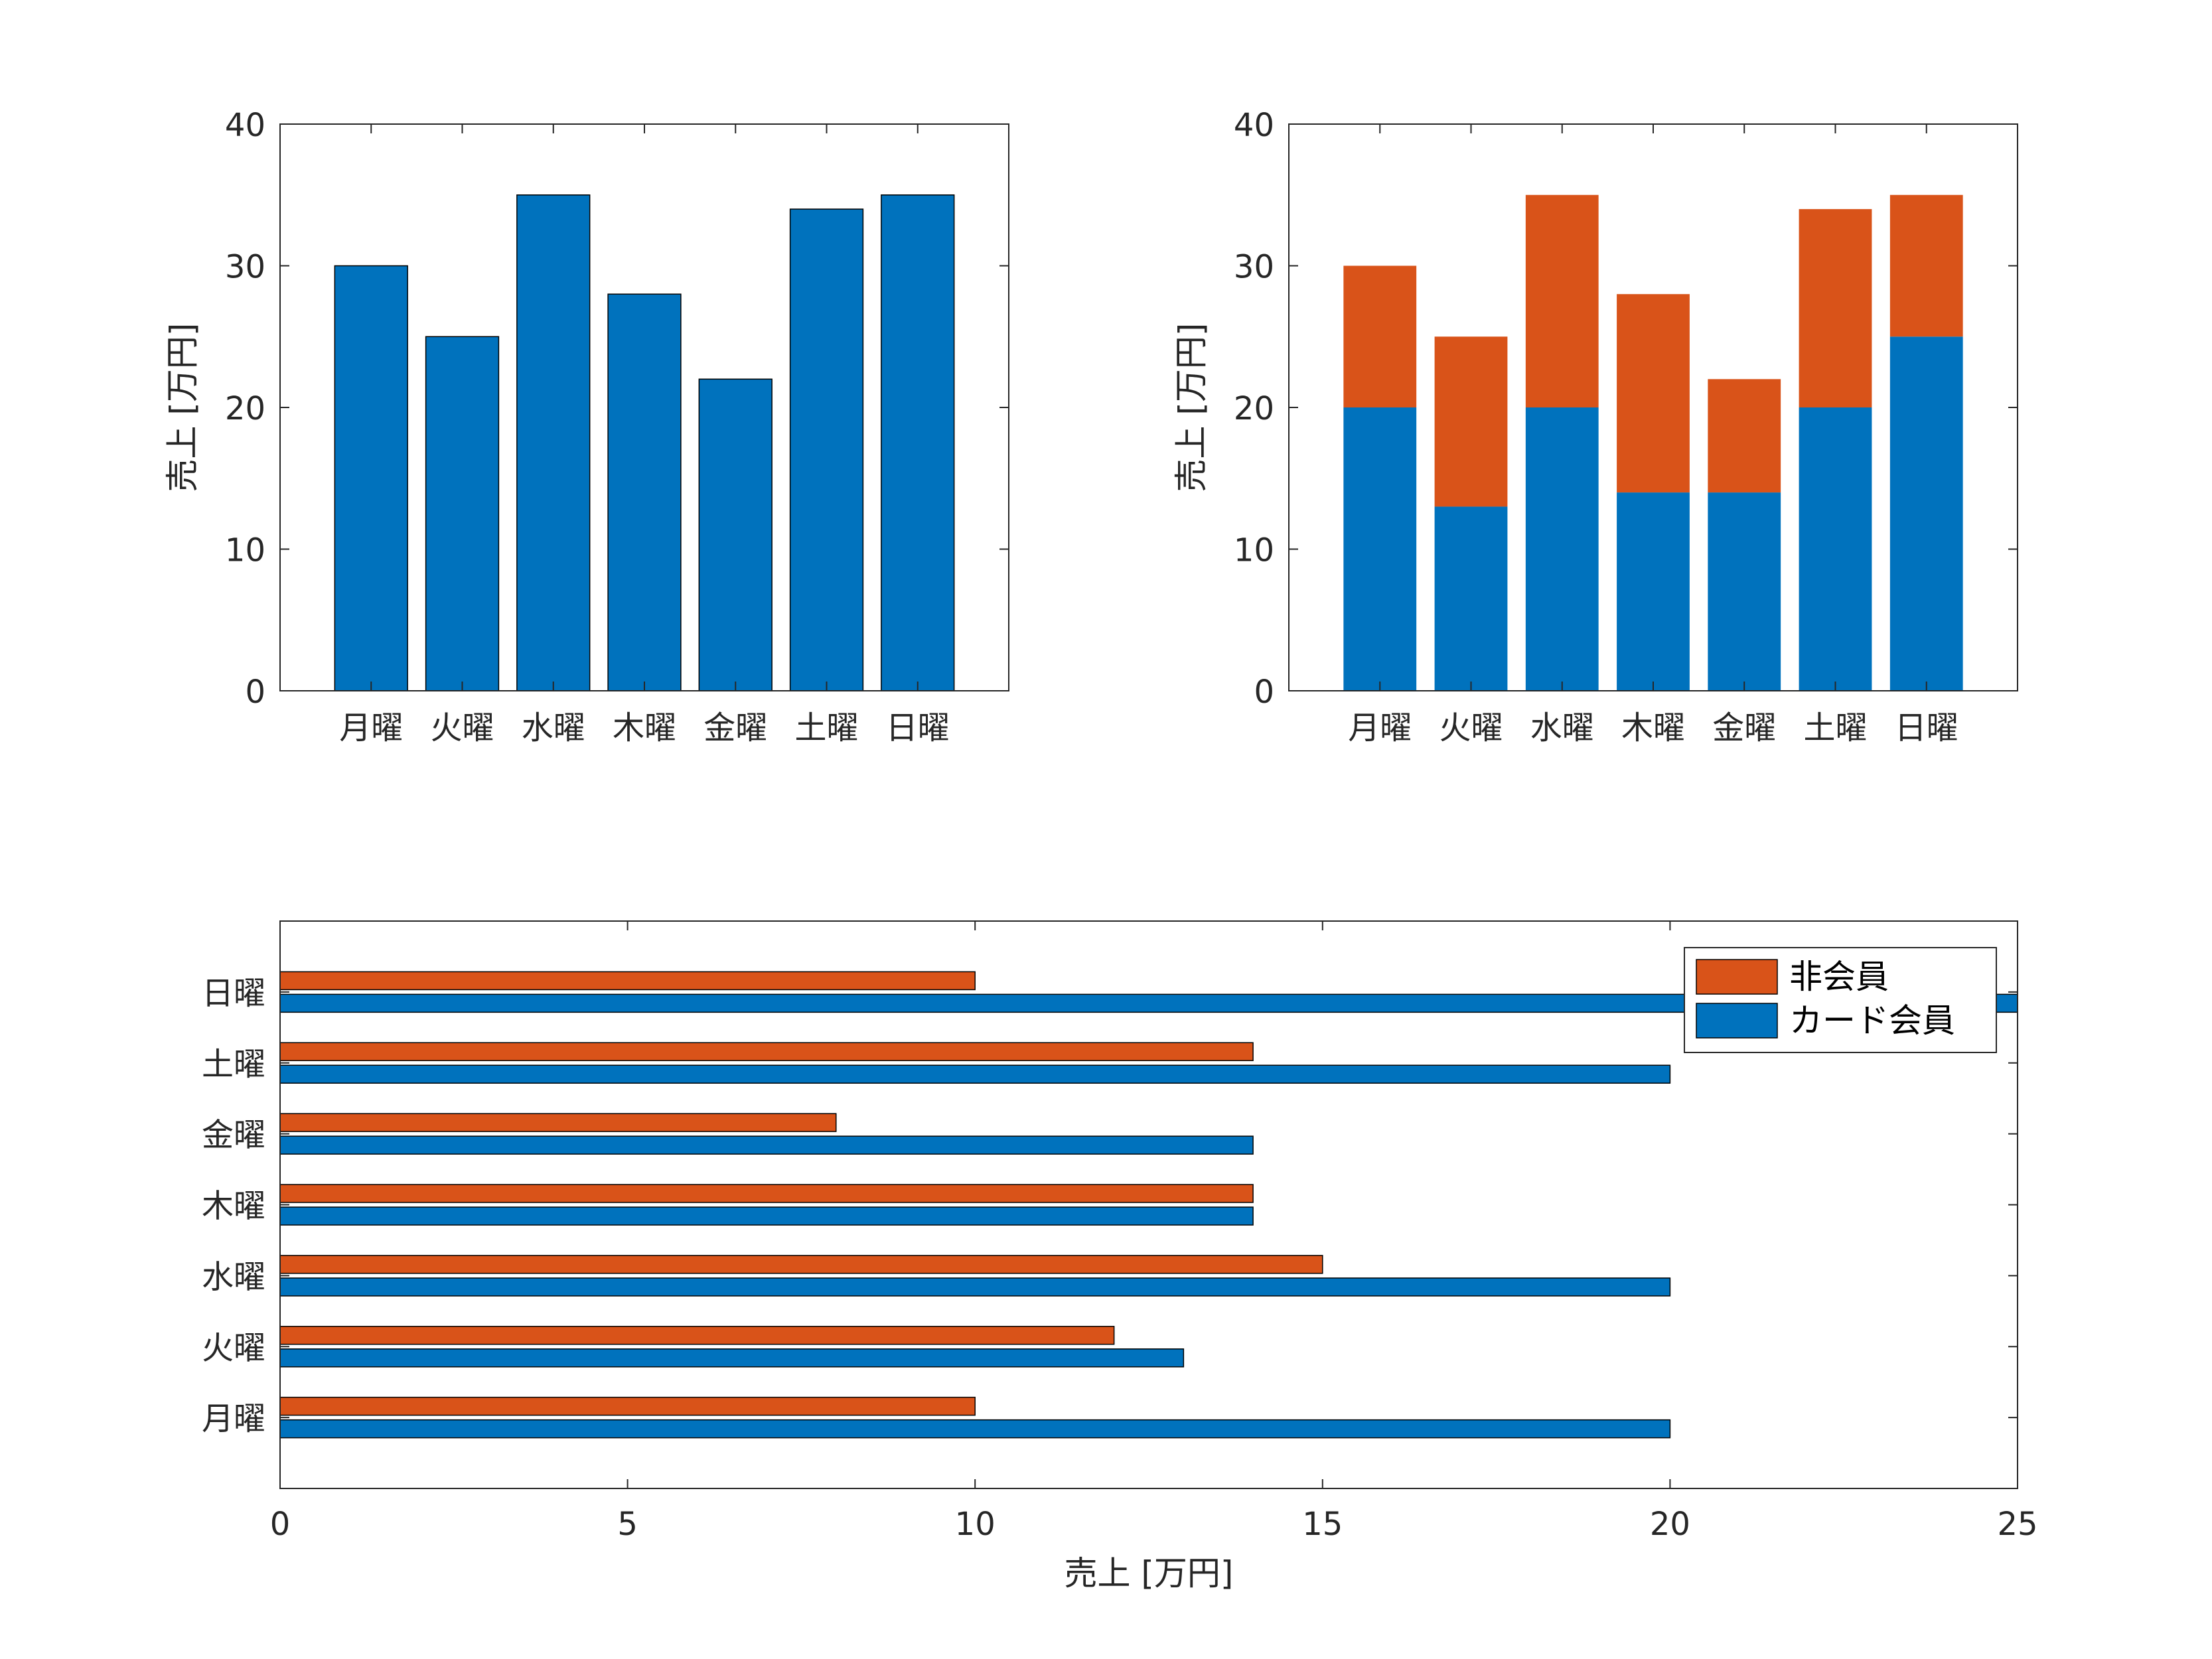 This screenshot has height=1659, width=2212. Describe the element at coordinates (975, 1429) in the screenshot. I see `bottom-bar-月曜-カード会員` at that location.